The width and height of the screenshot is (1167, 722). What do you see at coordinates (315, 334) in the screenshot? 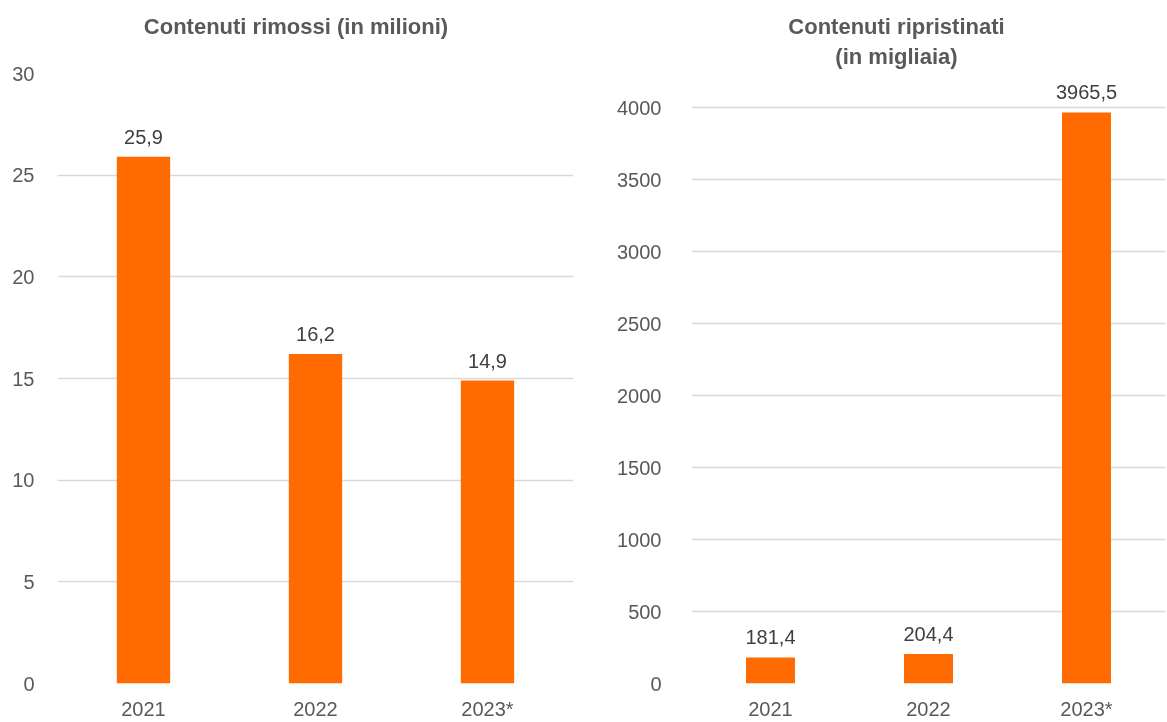
I see `data-label: 16,2` at bounding box center [315, 334].